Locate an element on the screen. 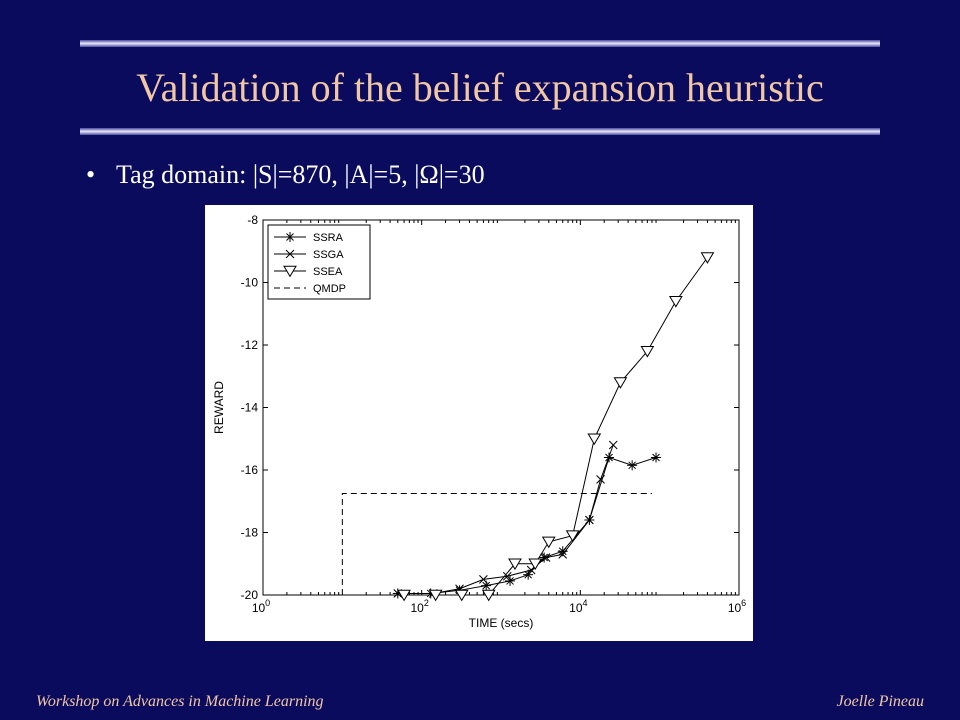 The height and width of the screenshot is (720, 960). x-tick-label: 10⁴ is located at coordinates (578, 606).